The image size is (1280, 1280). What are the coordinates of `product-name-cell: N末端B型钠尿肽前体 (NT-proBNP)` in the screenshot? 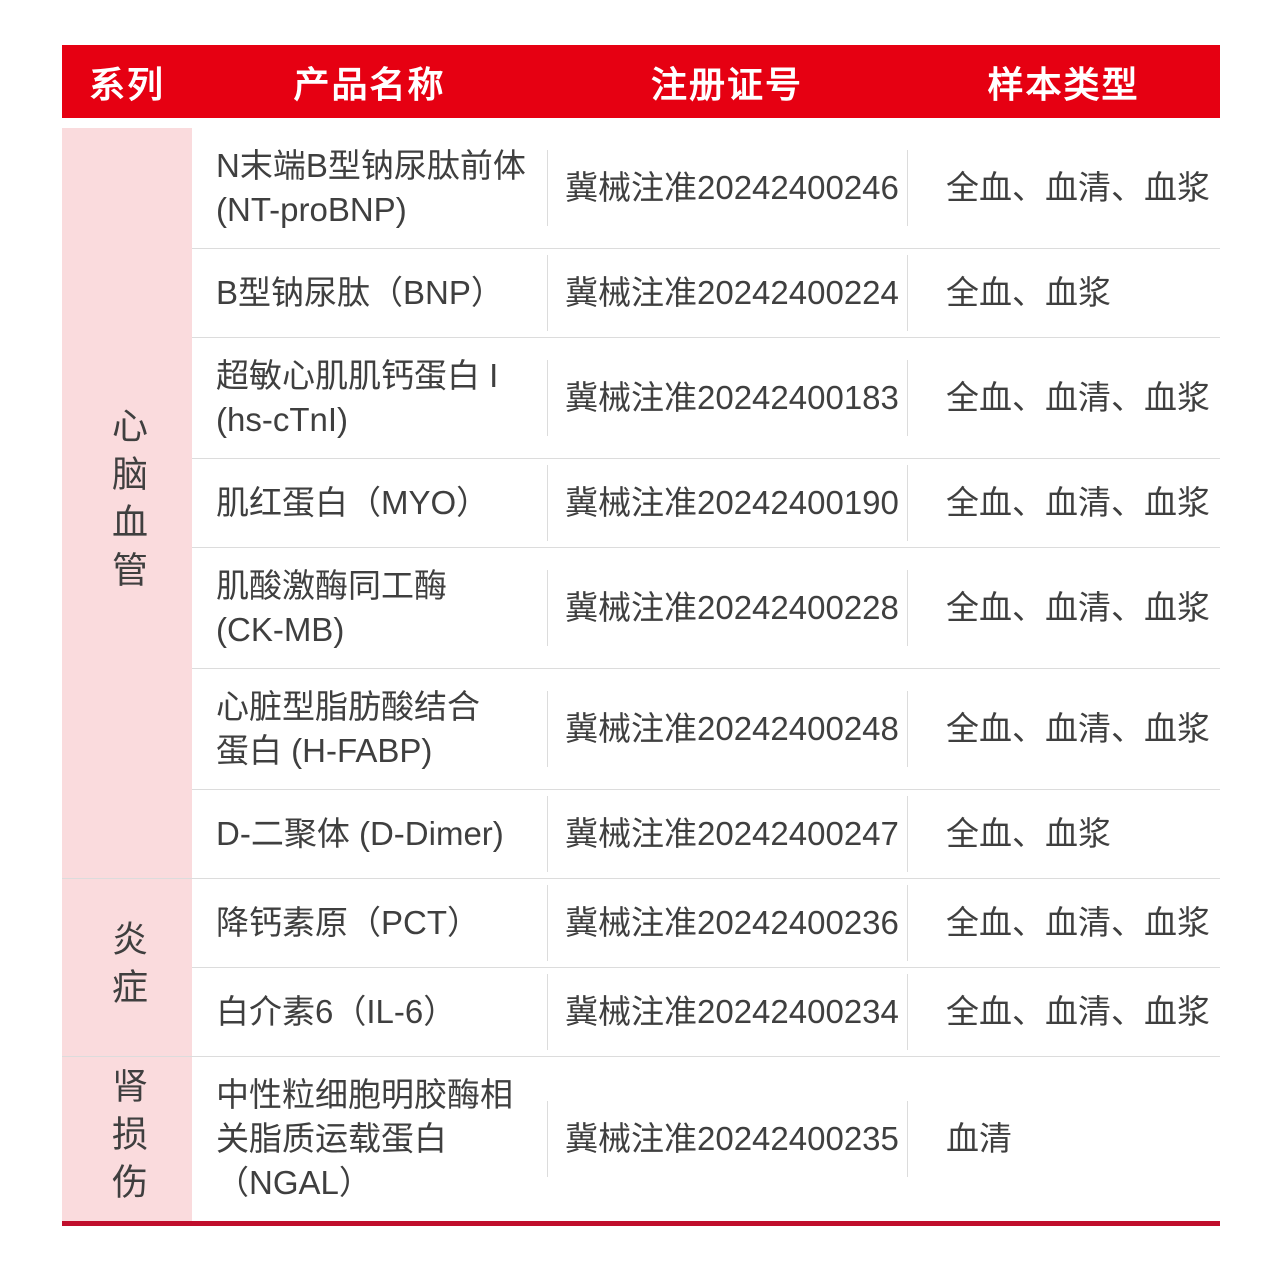 It's located at (371, 187).